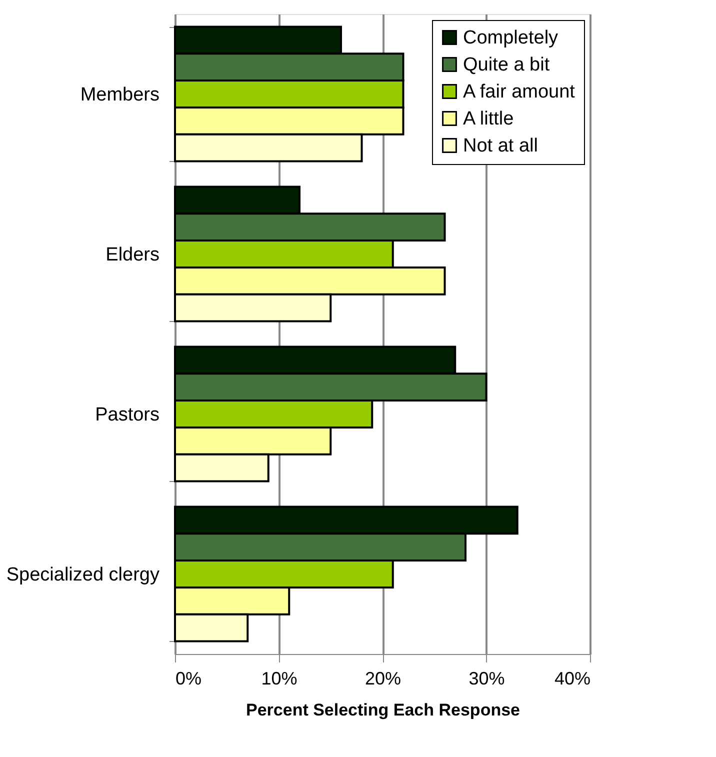 The image size is (716, 757). I want to click on y-tick-label: Pastors, so click(127, 415).